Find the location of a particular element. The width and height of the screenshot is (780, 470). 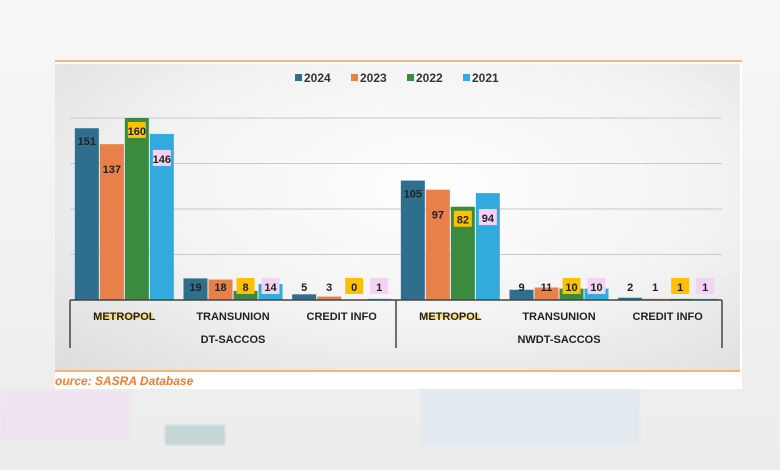

legend-swatch-2023 is located at coordinates (354, 77).